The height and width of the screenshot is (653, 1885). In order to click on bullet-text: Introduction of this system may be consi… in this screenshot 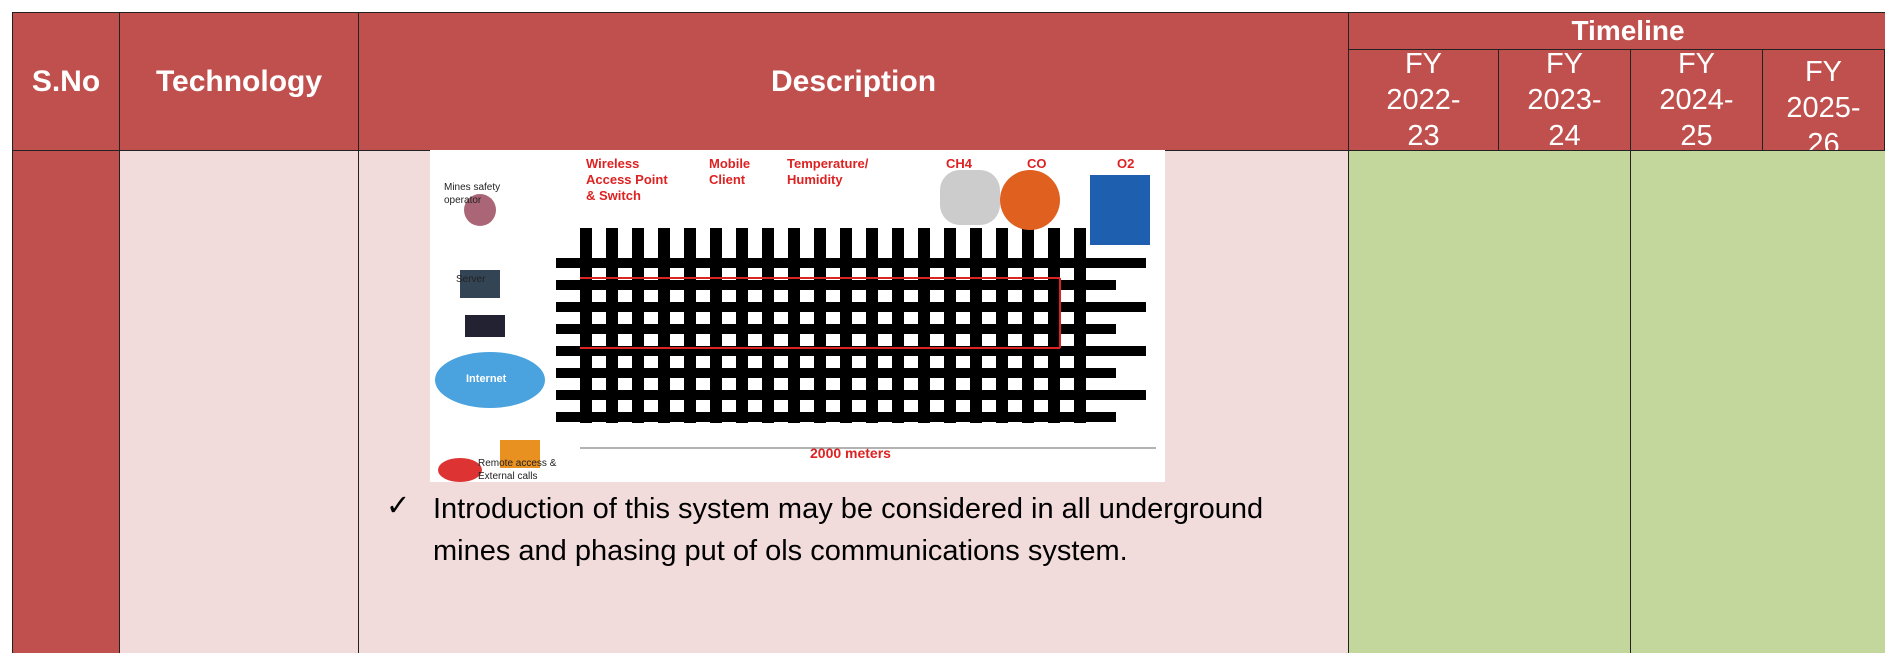, I will do `click(848, 530)`.